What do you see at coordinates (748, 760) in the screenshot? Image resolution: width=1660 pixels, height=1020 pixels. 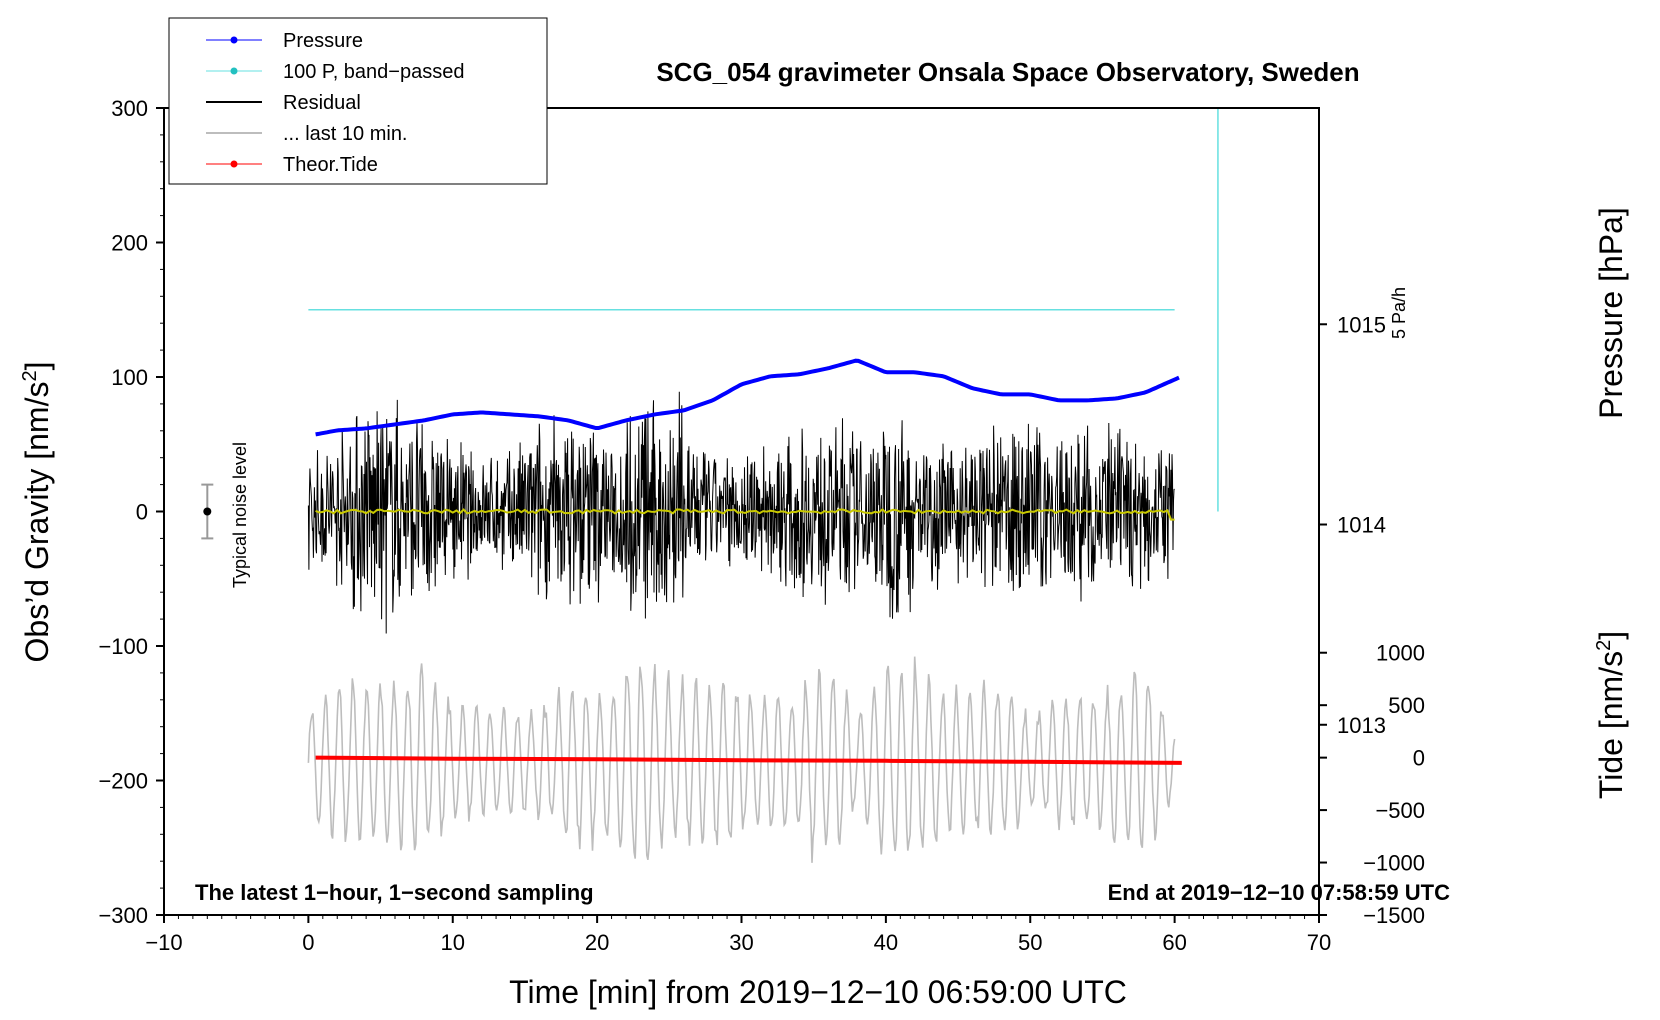 I see `tide-line` at bounding box center [748, 760].